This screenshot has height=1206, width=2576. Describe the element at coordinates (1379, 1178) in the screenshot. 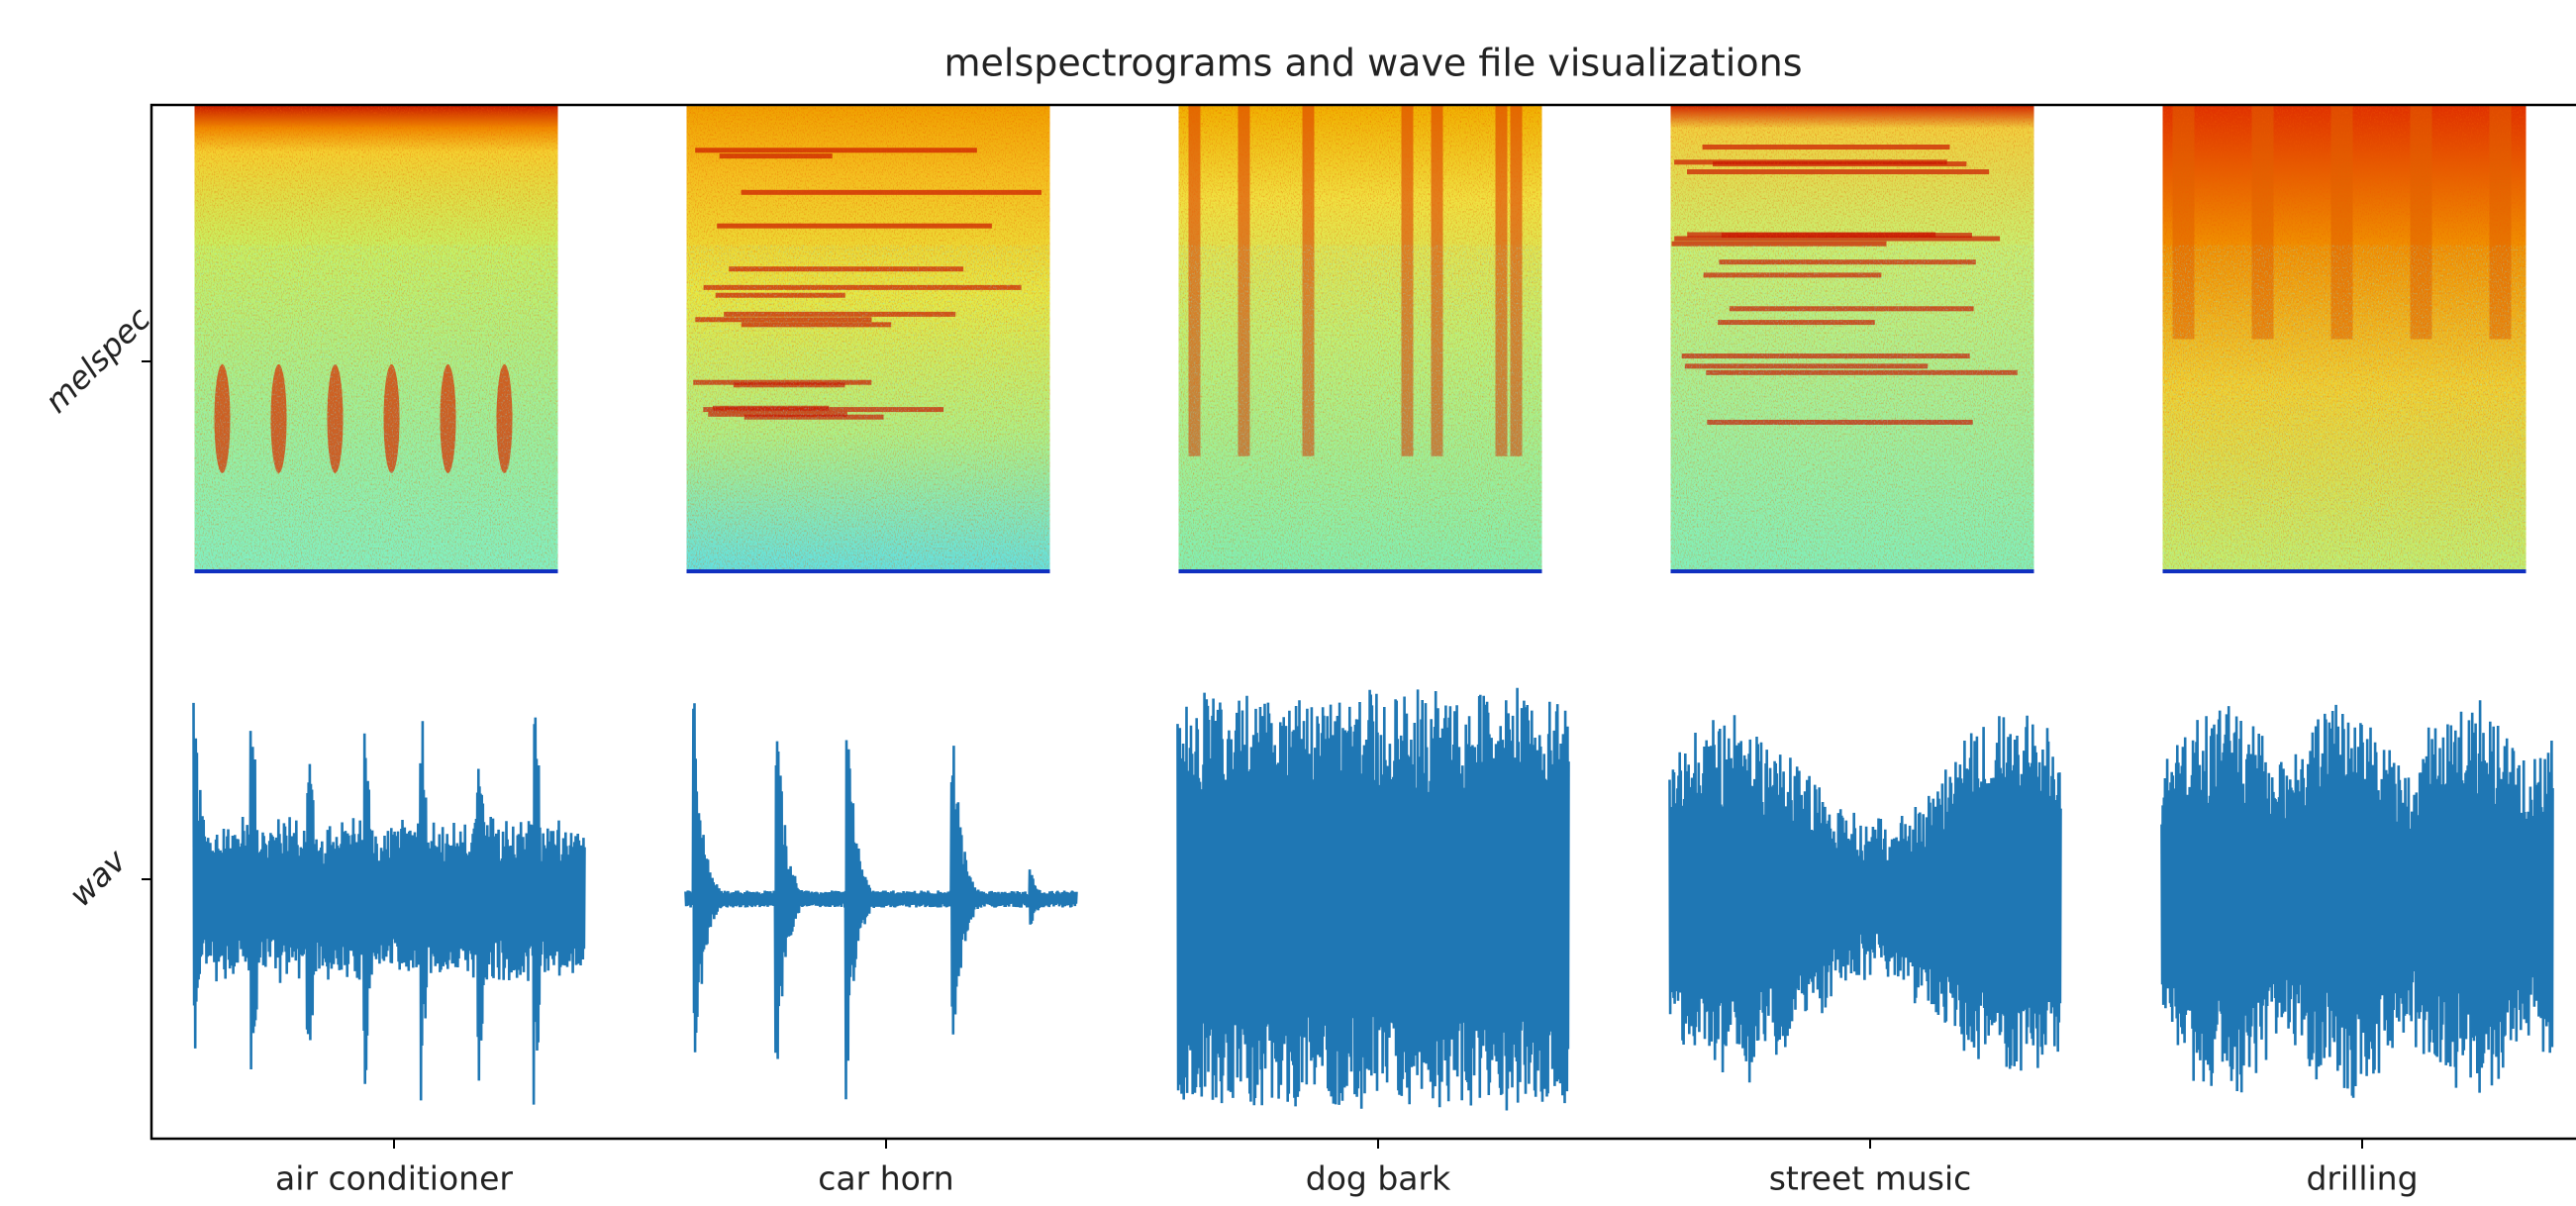

I see `x-tick-label: dog bark` at that location.